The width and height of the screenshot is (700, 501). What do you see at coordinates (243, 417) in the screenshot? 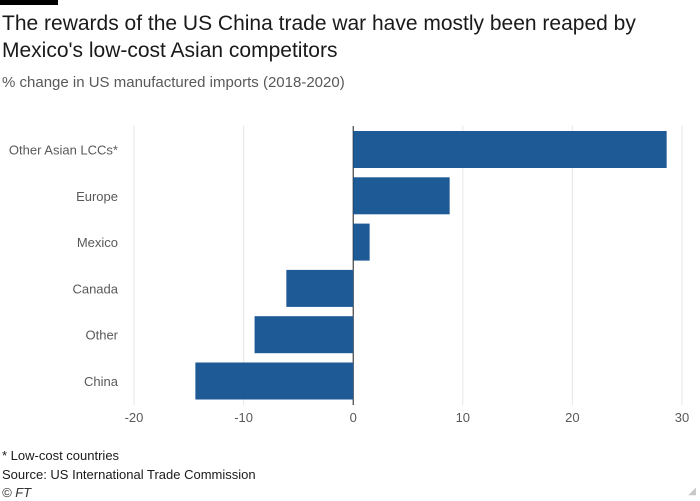
I see `x-tick-label: -10` at bounding box center [243, 417].